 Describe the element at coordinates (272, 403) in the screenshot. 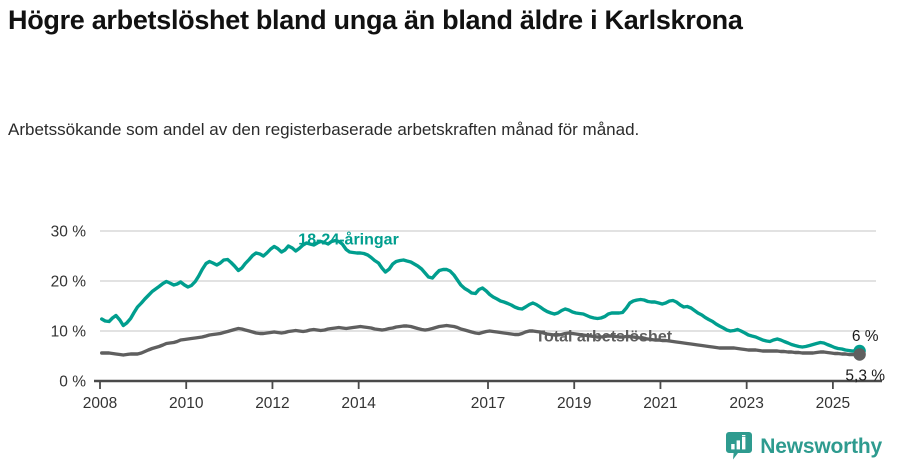

I see `x-axis-tick-label: 2012` at that location.